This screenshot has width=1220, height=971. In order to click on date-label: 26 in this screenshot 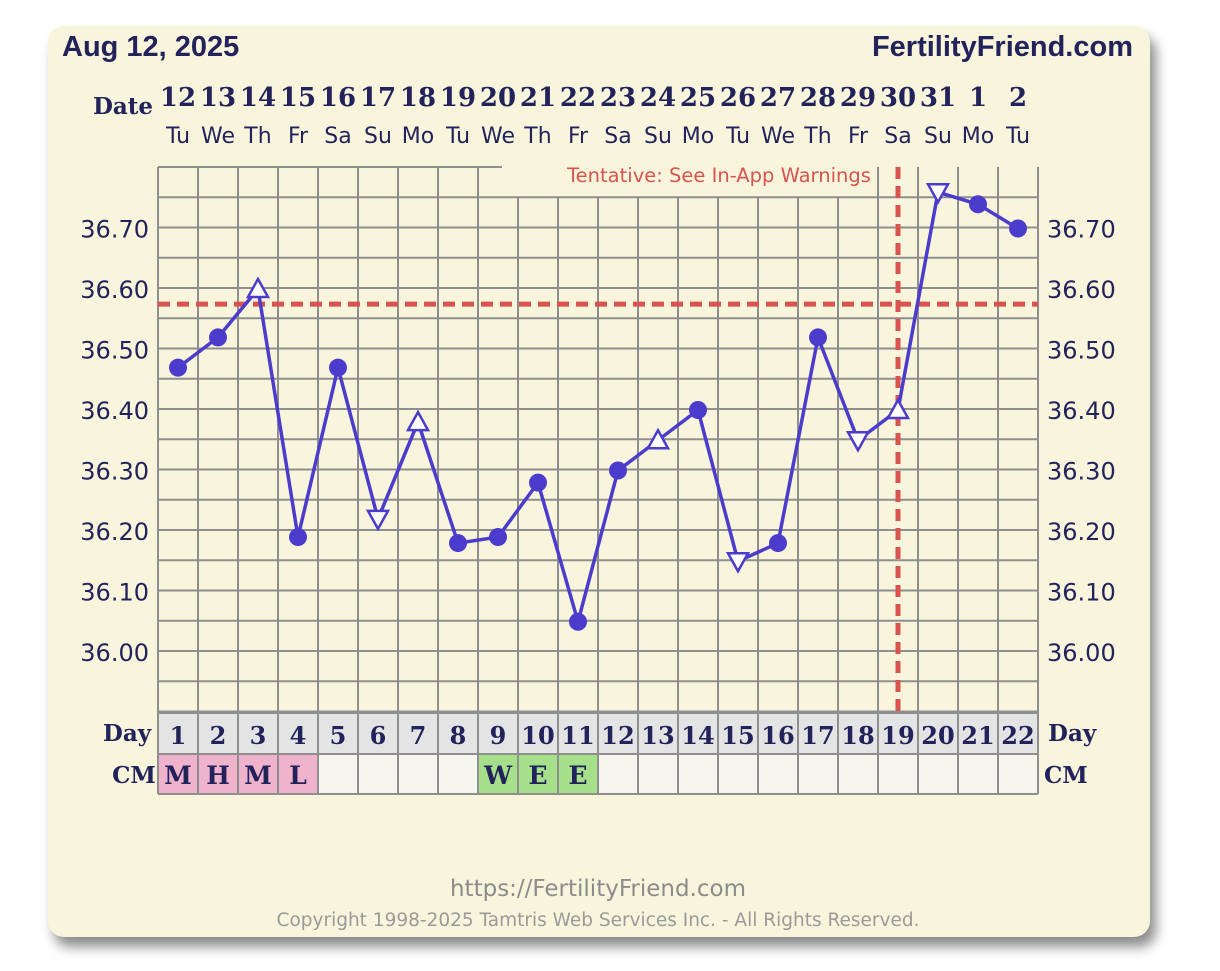, I will do `click(738, 98)`.